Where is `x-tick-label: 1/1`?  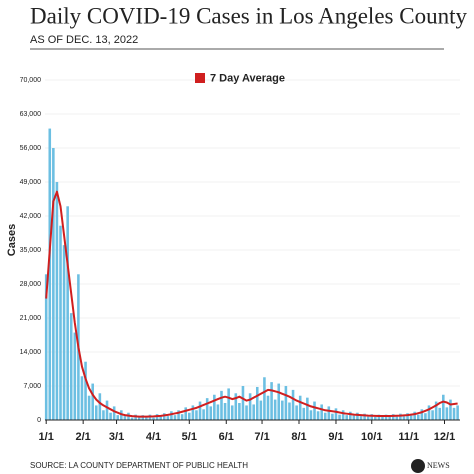
x-tick-label: 1/1 is located at coordinates (46, 437).